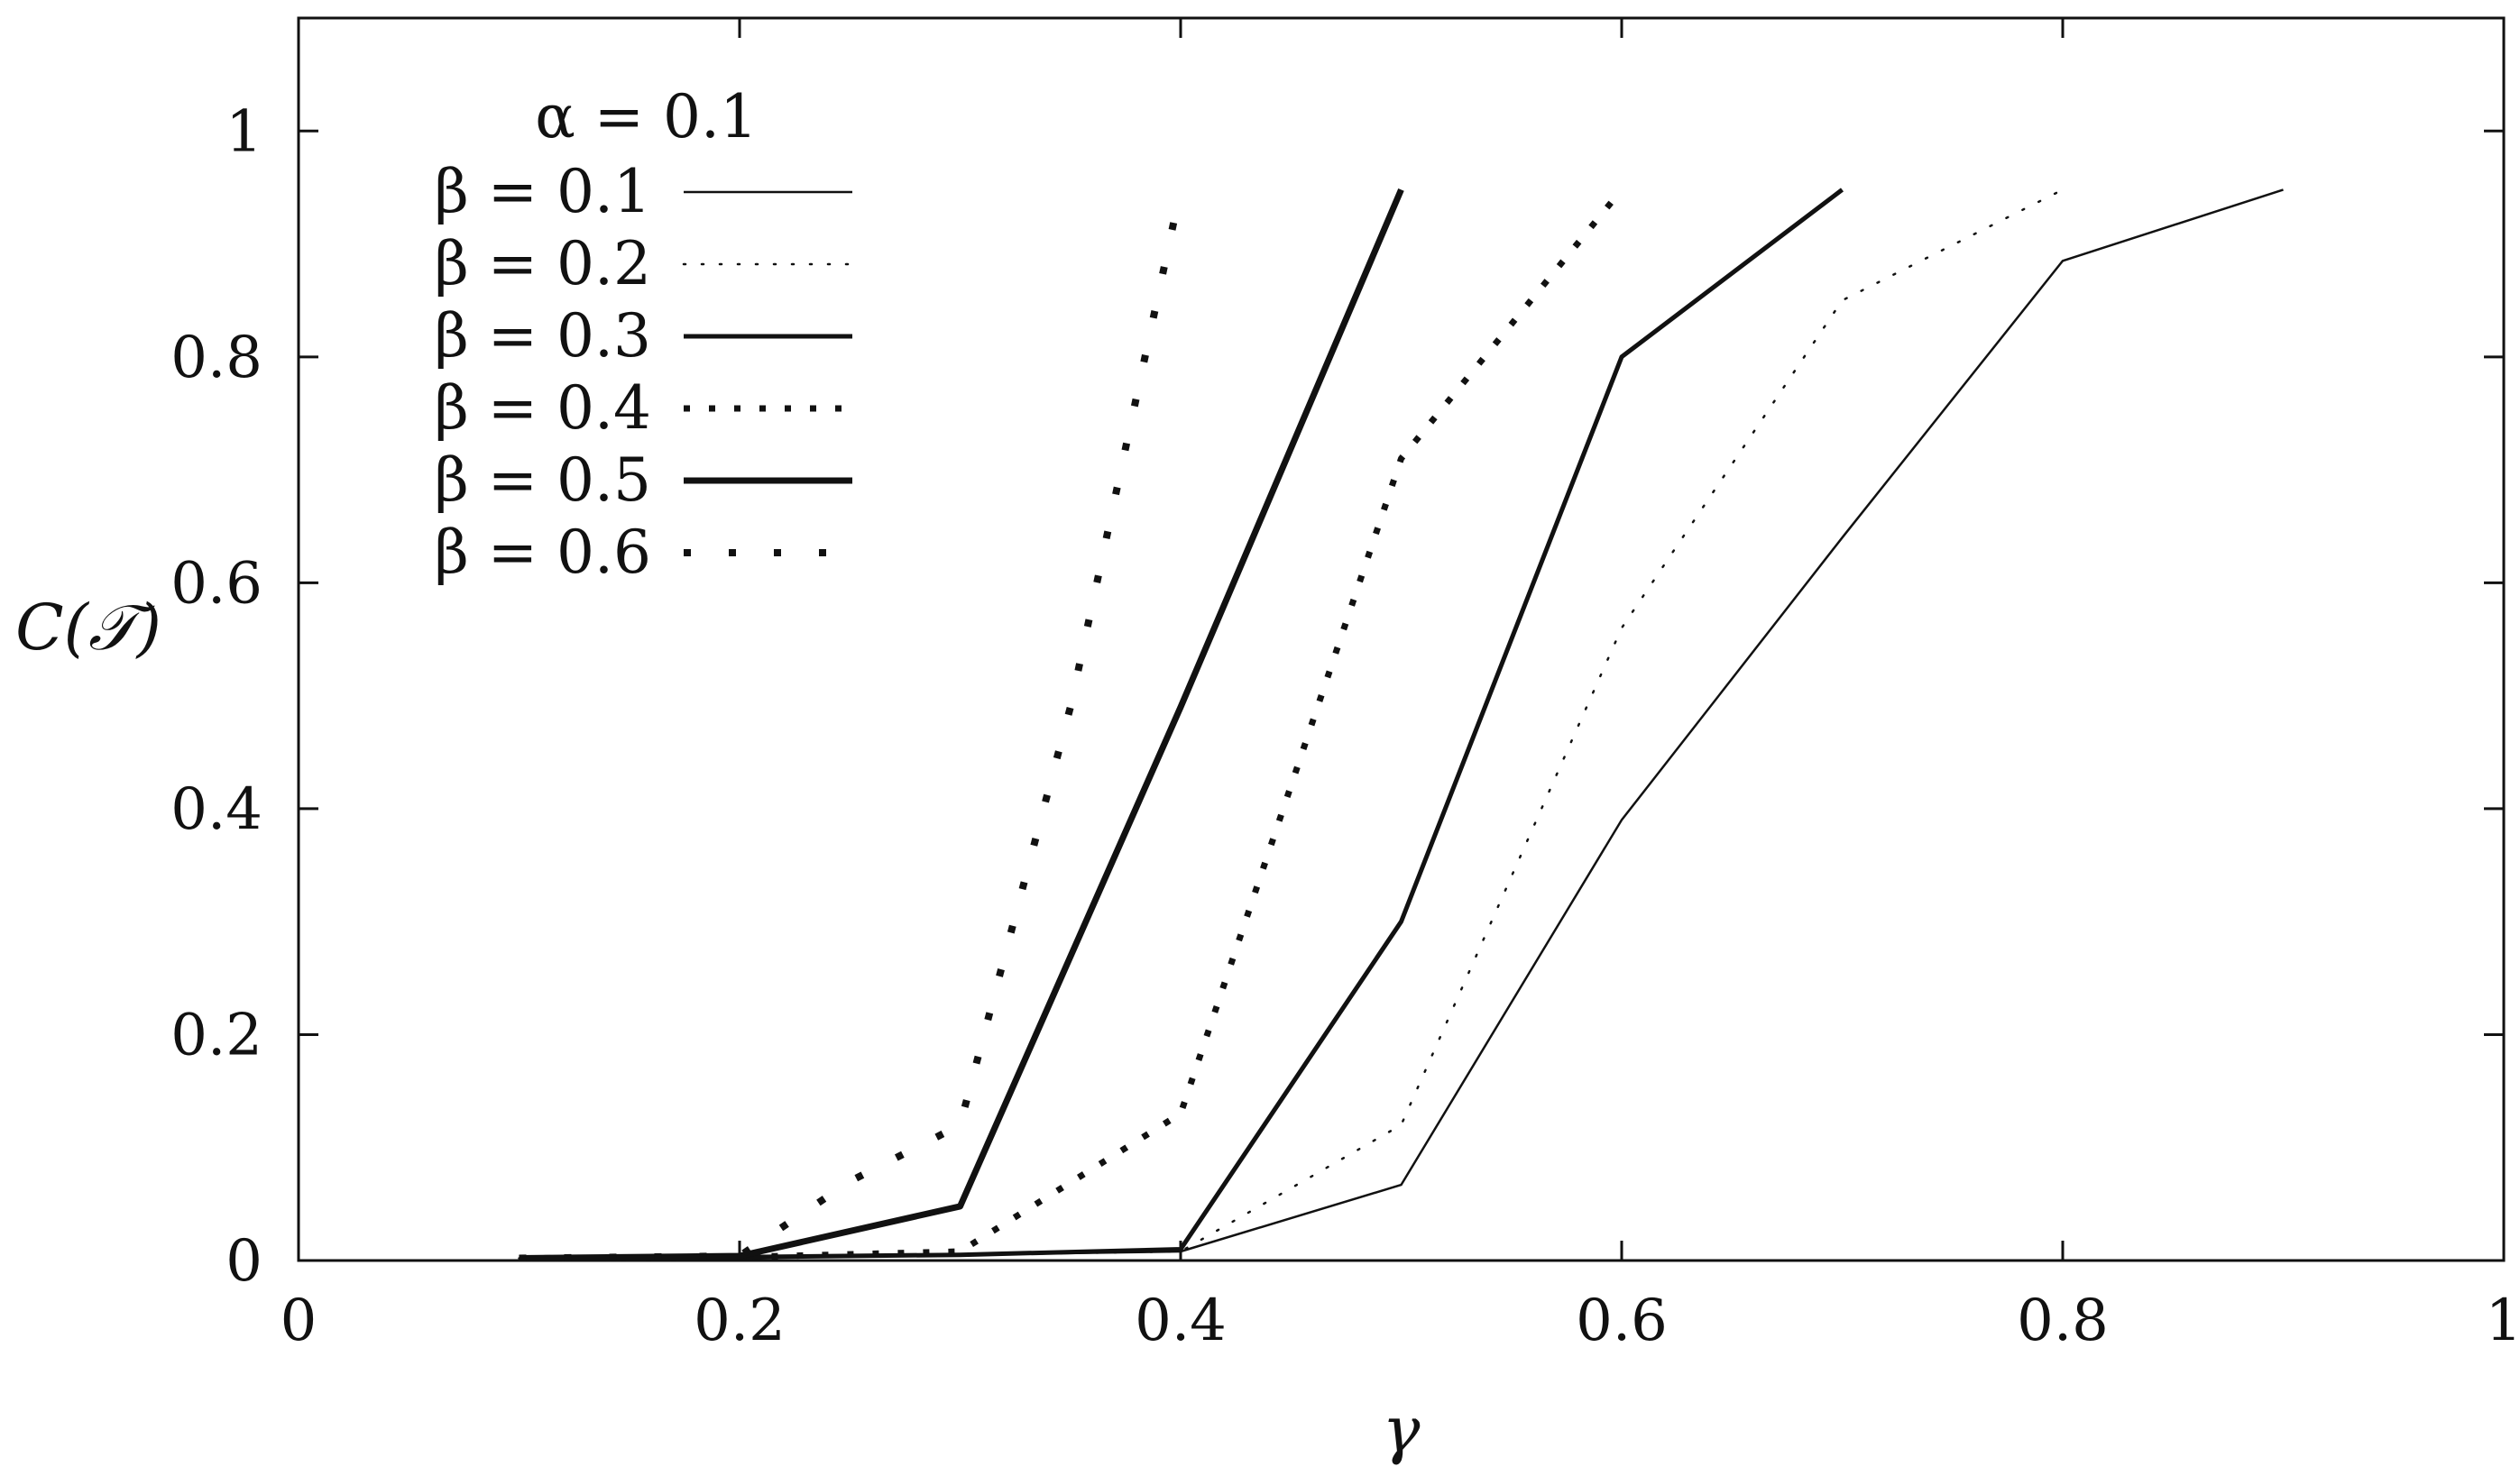 The width and height of the screenshot is (2520, 1476). Describe the element at coordinates (1402, 1430) in the screenshot. I see `x-axis-title: γ` at that location.